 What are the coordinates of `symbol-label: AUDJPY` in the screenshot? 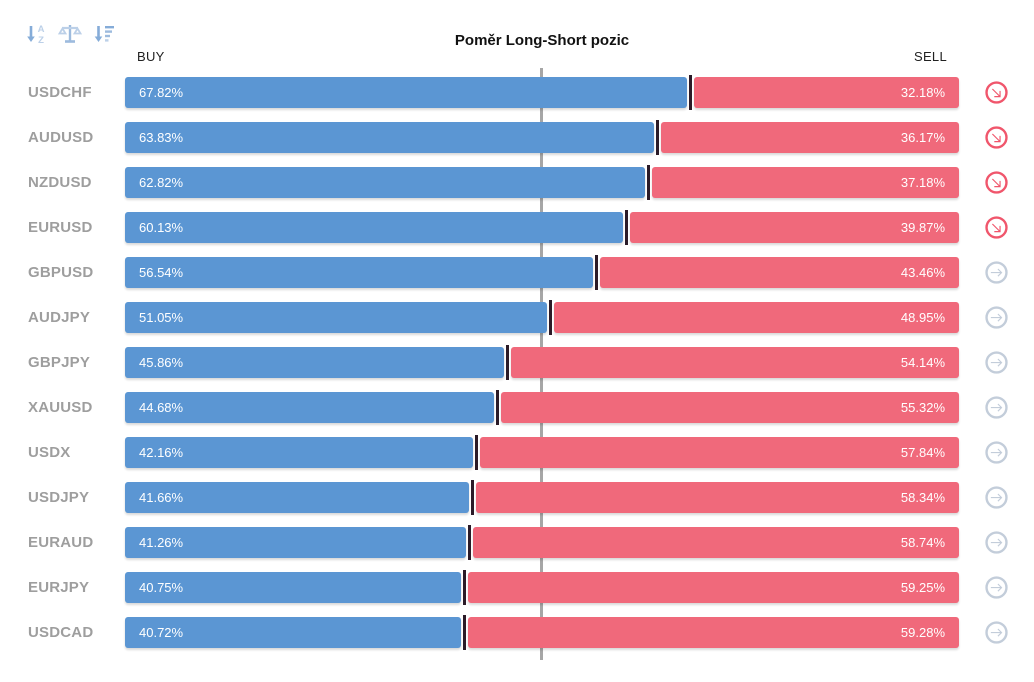 It's located at (59, 317).